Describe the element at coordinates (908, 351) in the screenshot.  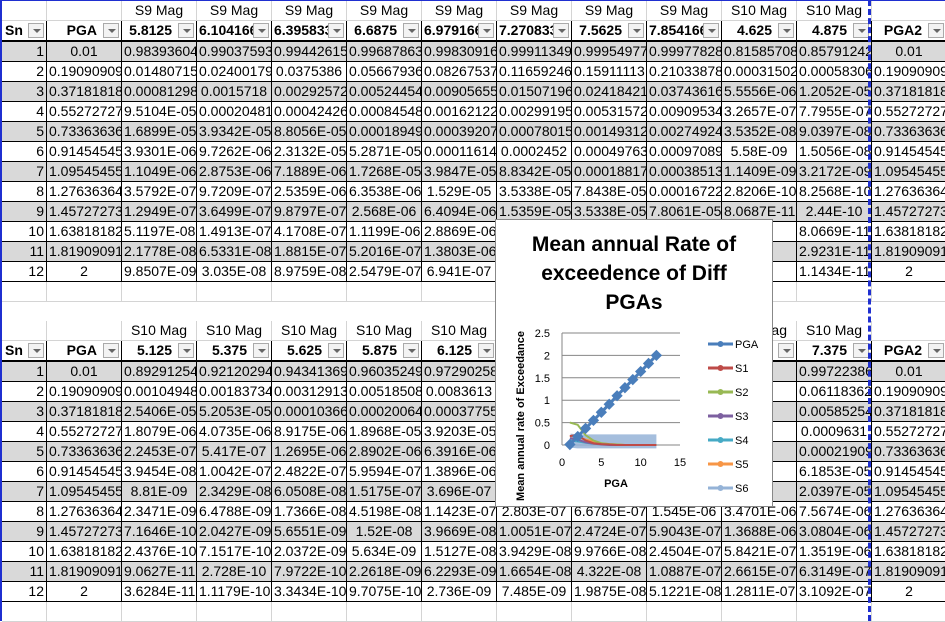
I see `column-header: PGA2` at that location.